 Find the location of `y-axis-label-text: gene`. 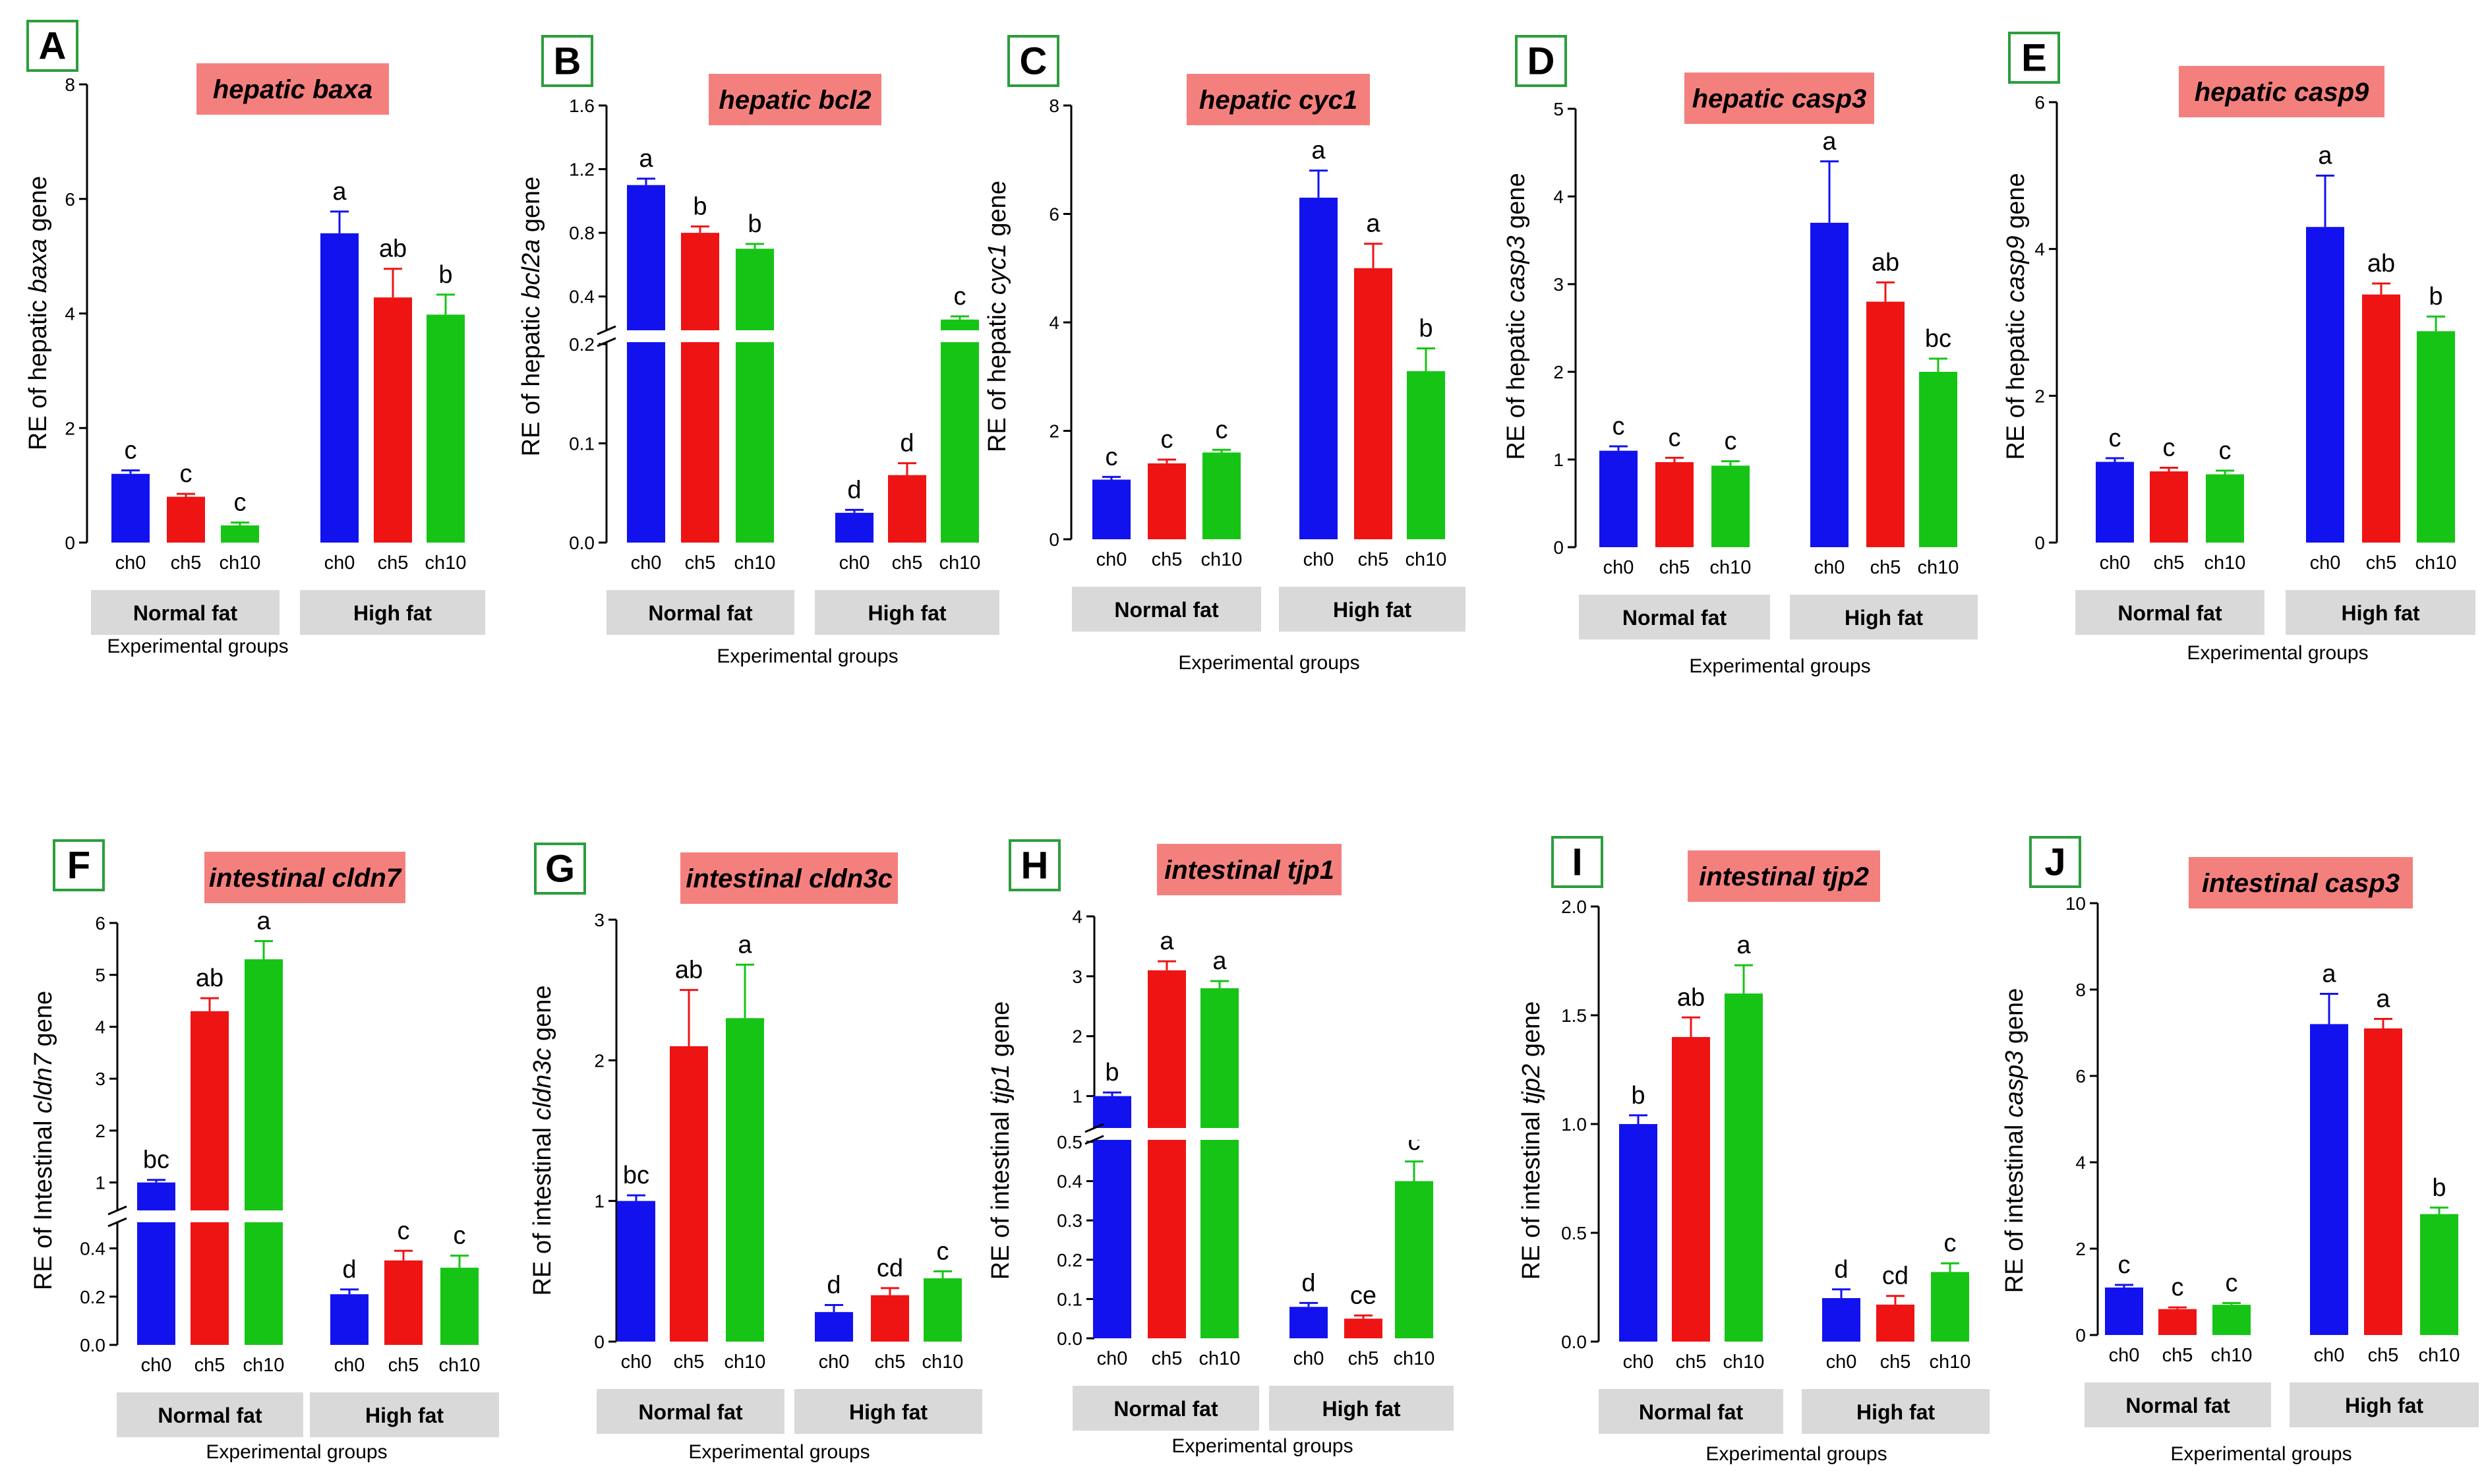

y-axis-label-text: gene is located at coordinates (542, 1017).